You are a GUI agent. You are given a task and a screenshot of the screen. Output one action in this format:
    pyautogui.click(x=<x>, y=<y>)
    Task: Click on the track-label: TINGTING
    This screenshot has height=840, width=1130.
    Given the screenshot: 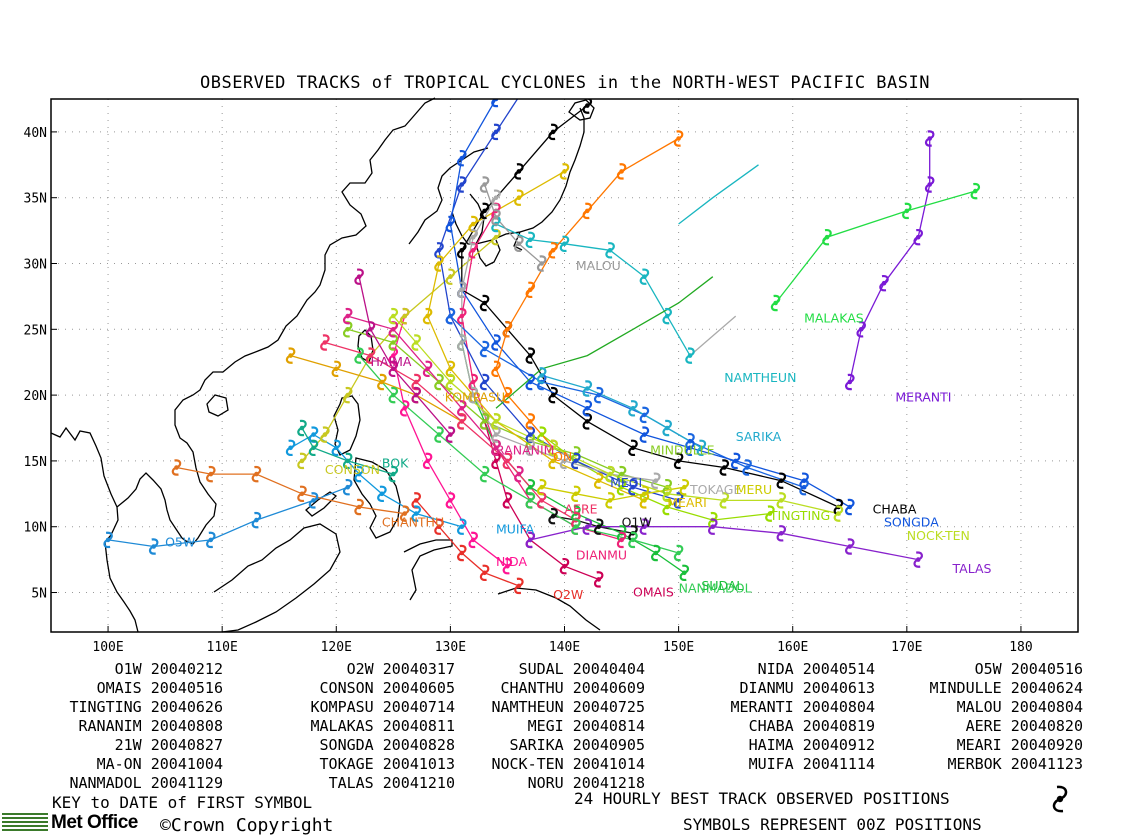 What is the action you would take?
    pyautogui.click(x=799, y=515)
    